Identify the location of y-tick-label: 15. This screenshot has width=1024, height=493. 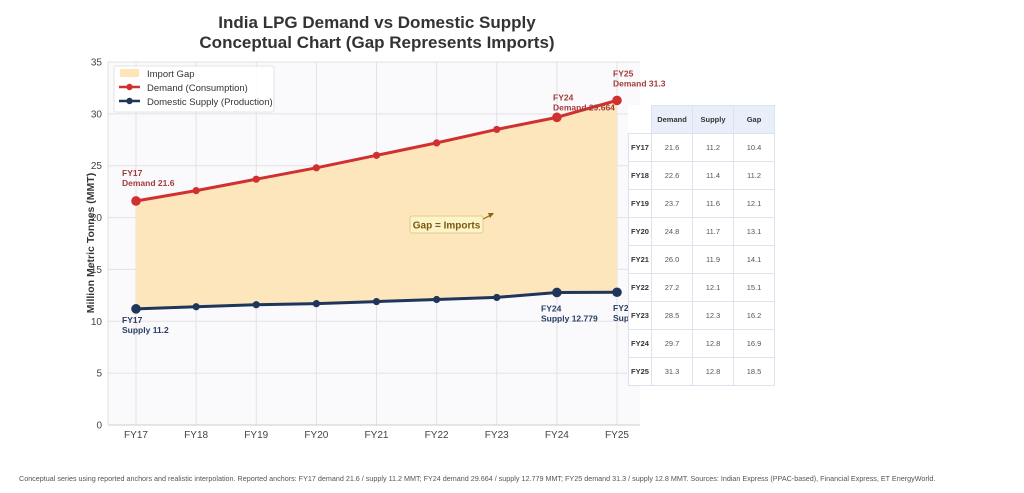
(97, 270).